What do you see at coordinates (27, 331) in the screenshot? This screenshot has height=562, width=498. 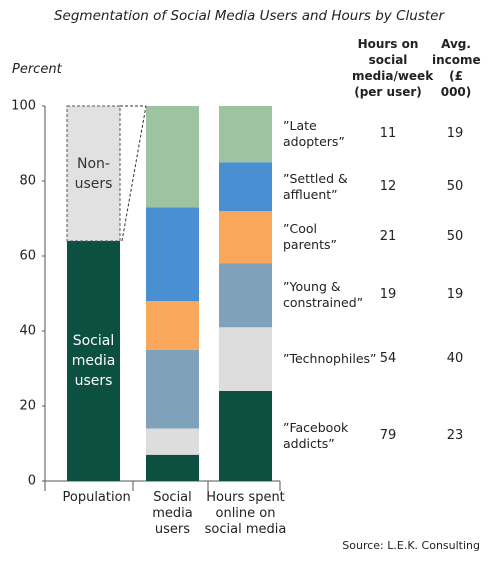 I see `y-tick-label: 40` at bounding box center [27, 331].